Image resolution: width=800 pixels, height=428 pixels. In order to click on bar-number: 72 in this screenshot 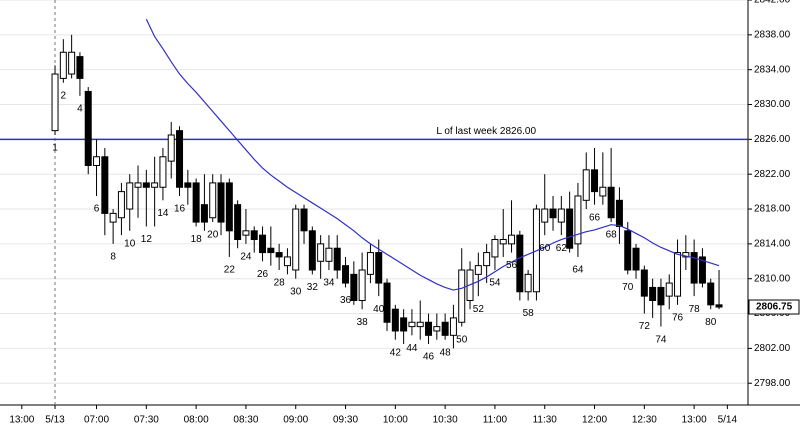, I will do `click(645, 326)`.